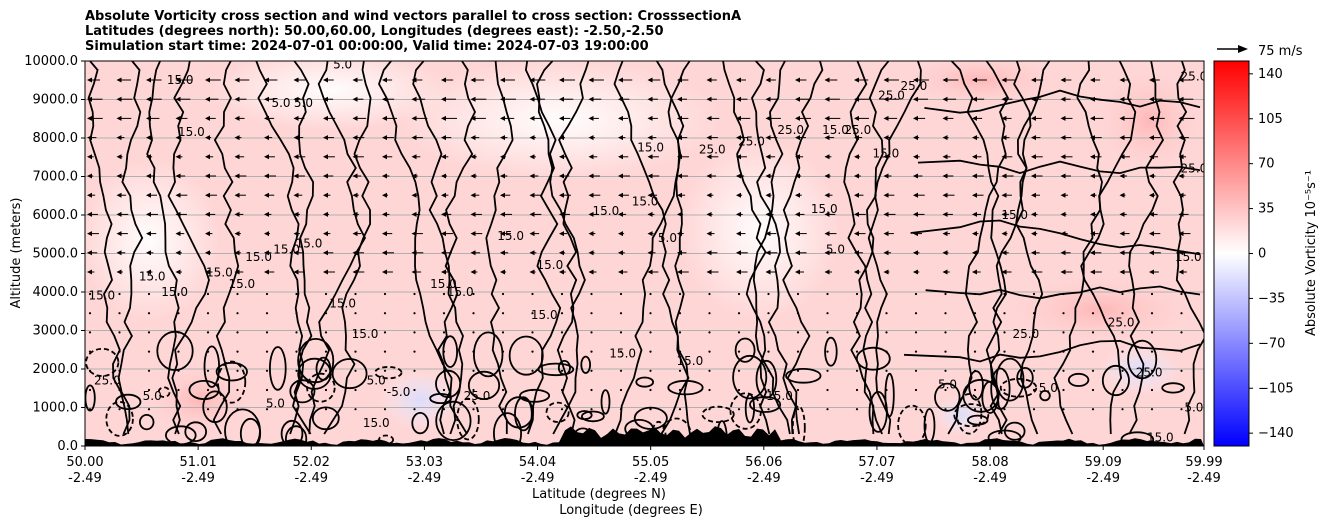  I want to click on y-tick-label: 6000.0, so click(56, 215).